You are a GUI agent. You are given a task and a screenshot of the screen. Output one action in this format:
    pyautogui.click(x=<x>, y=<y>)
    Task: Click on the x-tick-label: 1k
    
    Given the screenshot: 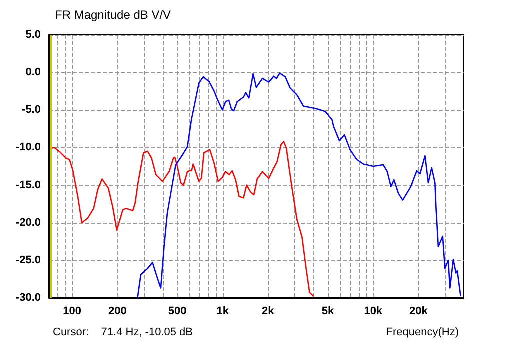 What is the action you would take?
    pyautogui.click(x=223, y=312)
    